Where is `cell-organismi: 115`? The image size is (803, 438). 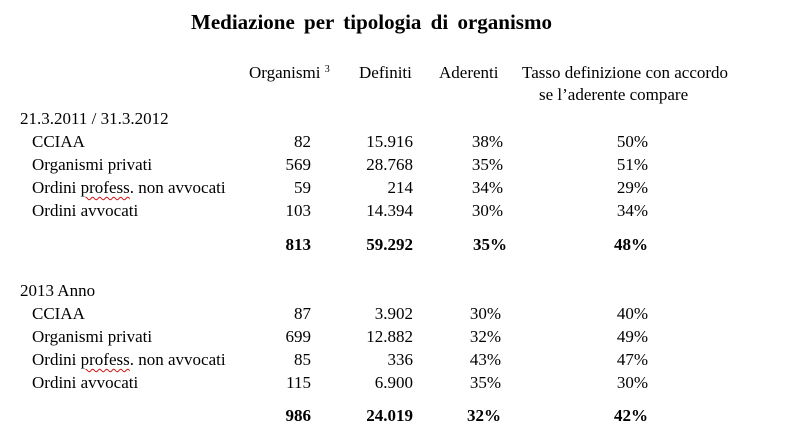 cell-organismi: 115 is located at coordinates (298, 382).